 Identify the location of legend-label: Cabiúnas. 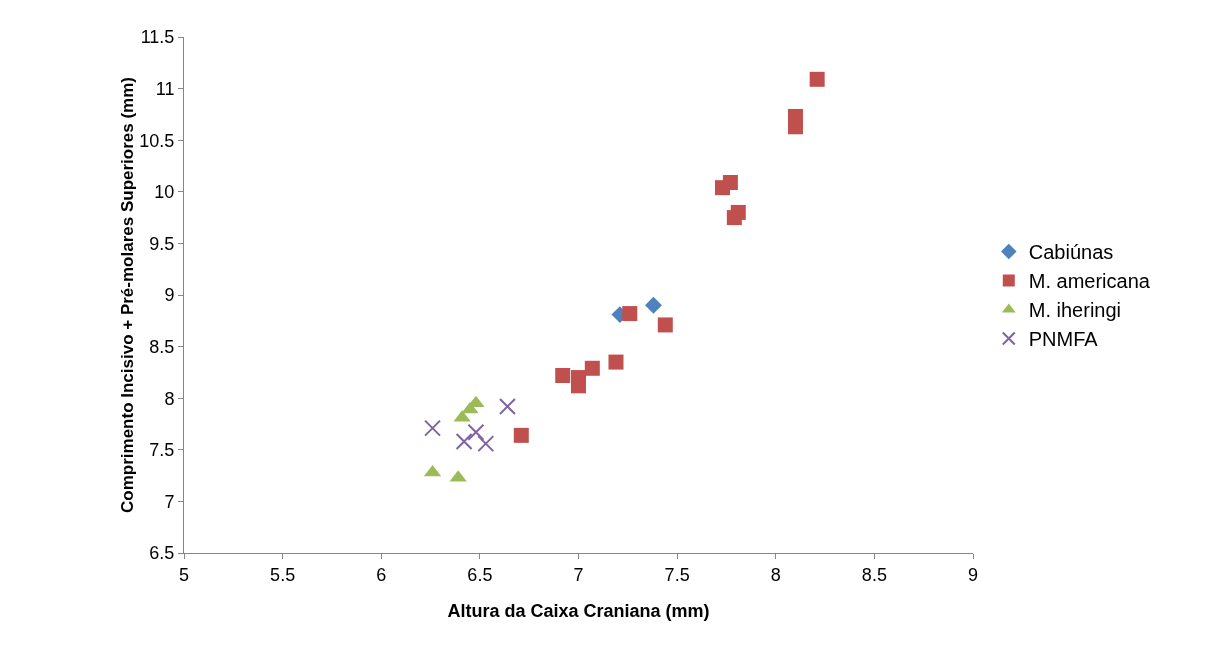
(1071, 252).